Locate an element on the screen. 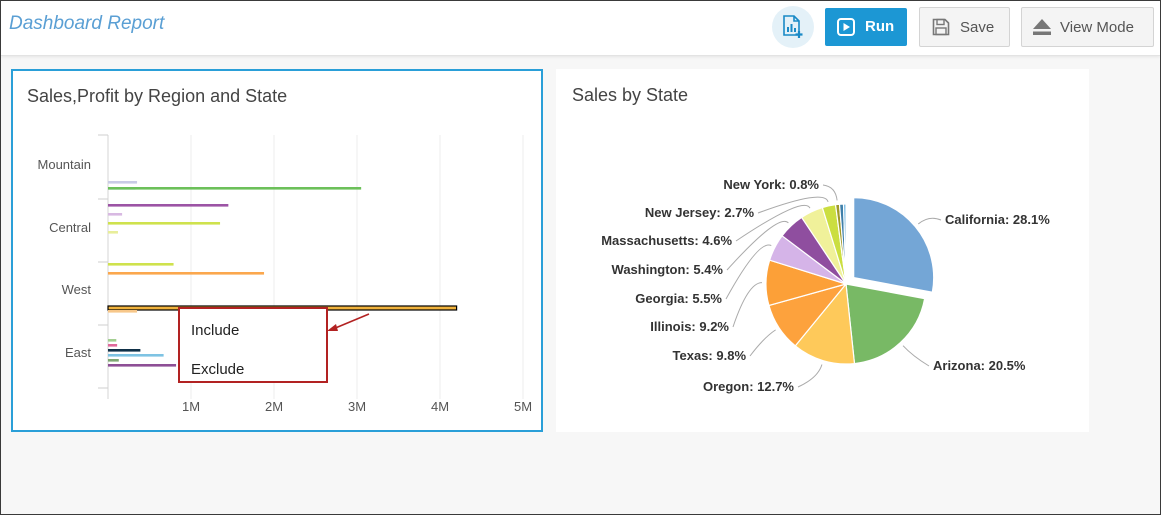 The height and width of the screenshot is (515, 1161). pie-label: California: 28.1% is located at coordinates (997, 219).